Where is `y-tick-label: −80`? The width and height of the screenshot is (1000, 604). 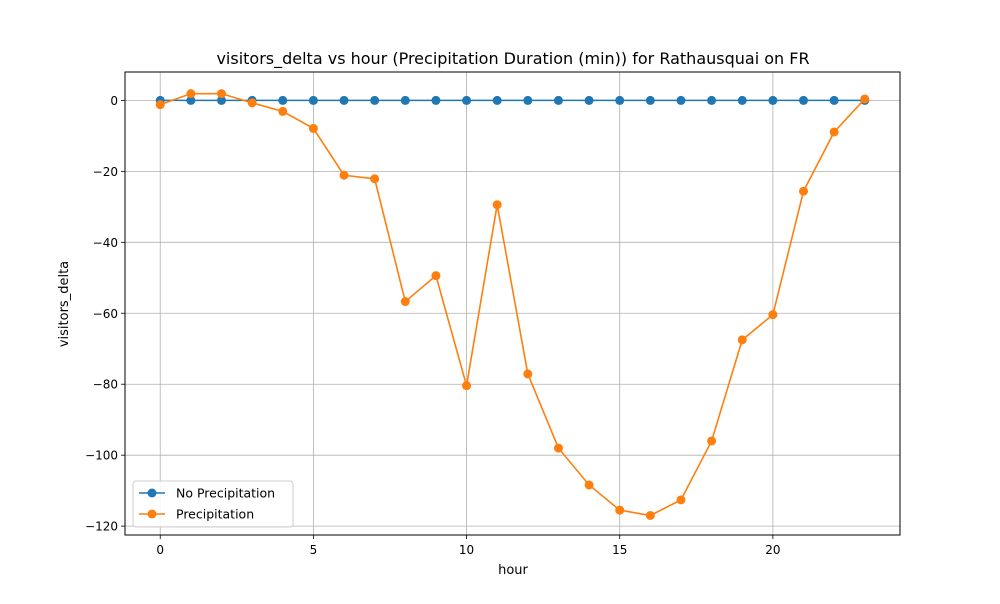
y-tick-label: −80 is located at coordinates (105, 385).